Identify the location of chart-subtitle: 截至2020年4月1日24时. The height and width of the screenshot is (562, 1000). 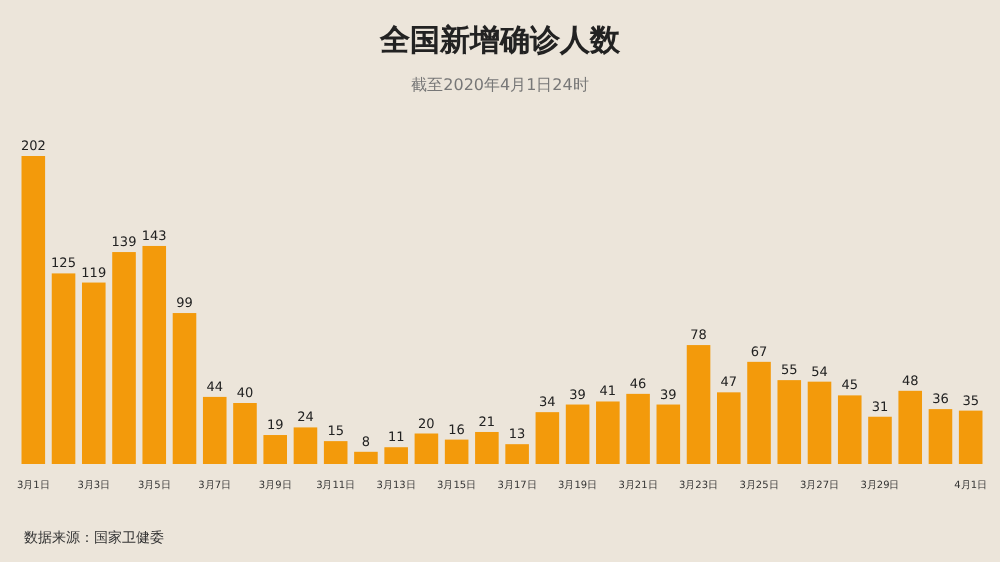
(500, 85).